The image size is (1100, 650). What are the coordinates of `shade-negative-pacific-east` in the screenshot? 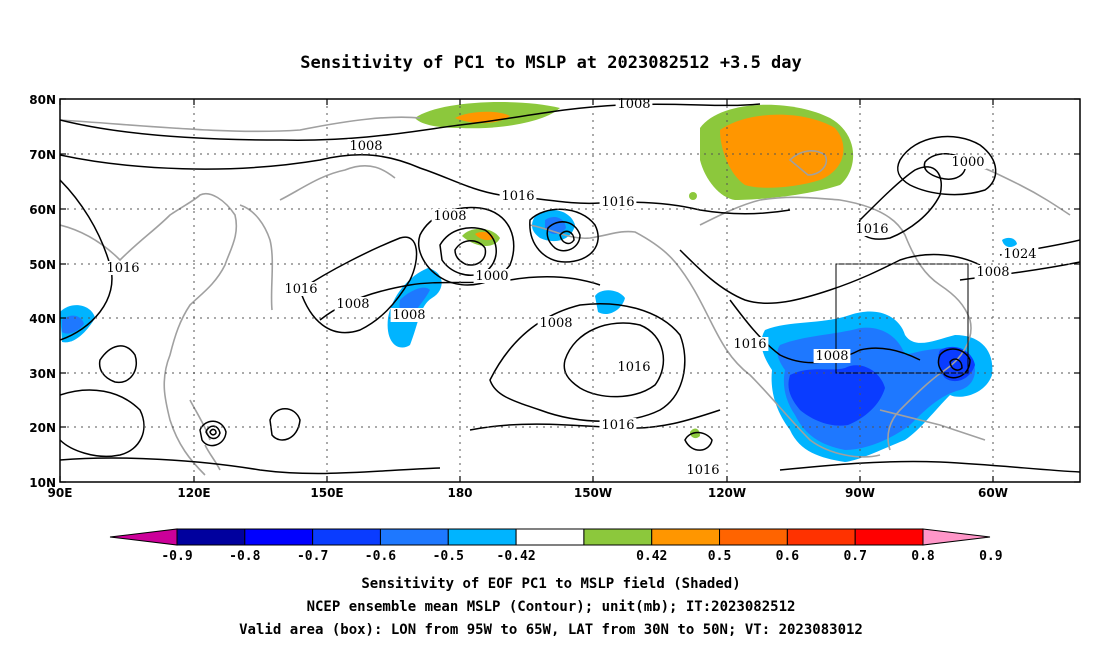 It's located at (610, 302).